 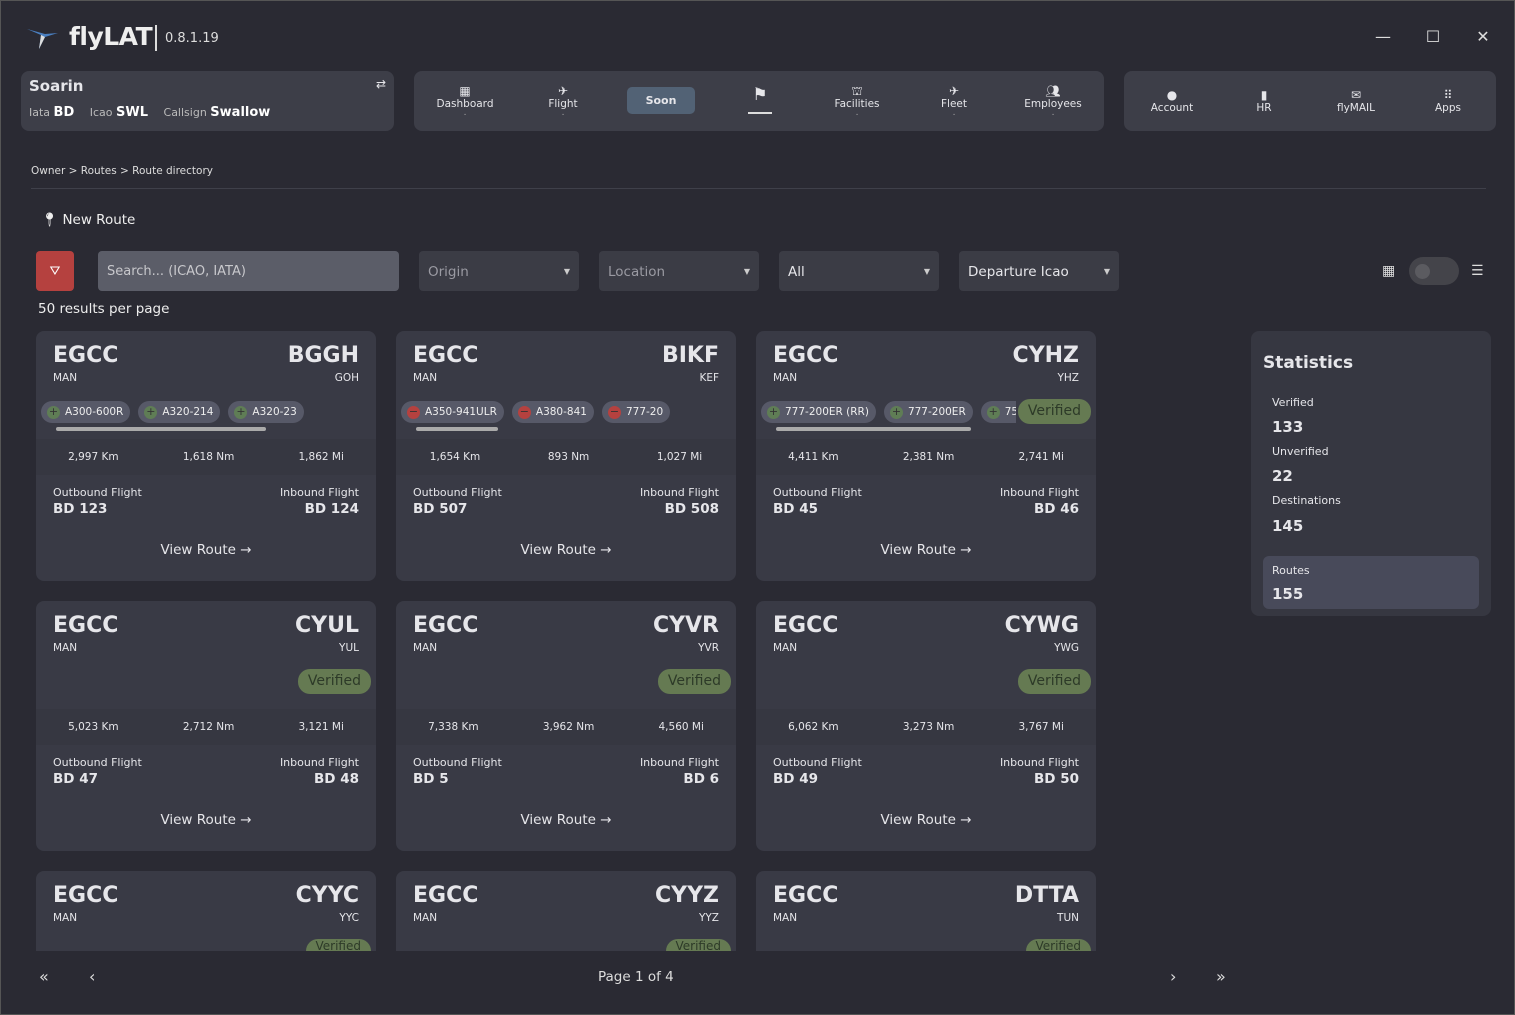 What do you see at coordinates (691, 509) in the screenshot?
I see `inbound-flight: BD 508` at bounding box center [691, 509].